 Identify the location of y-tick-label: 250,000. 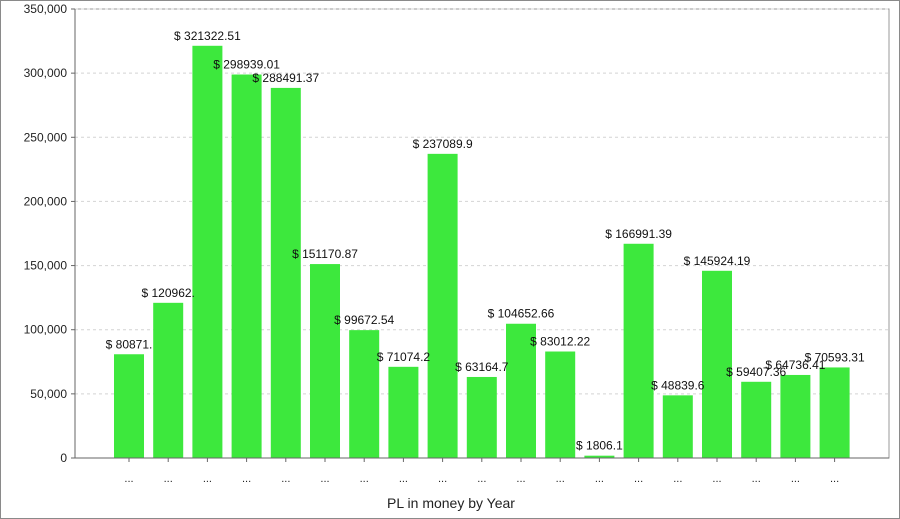
(46, 137).